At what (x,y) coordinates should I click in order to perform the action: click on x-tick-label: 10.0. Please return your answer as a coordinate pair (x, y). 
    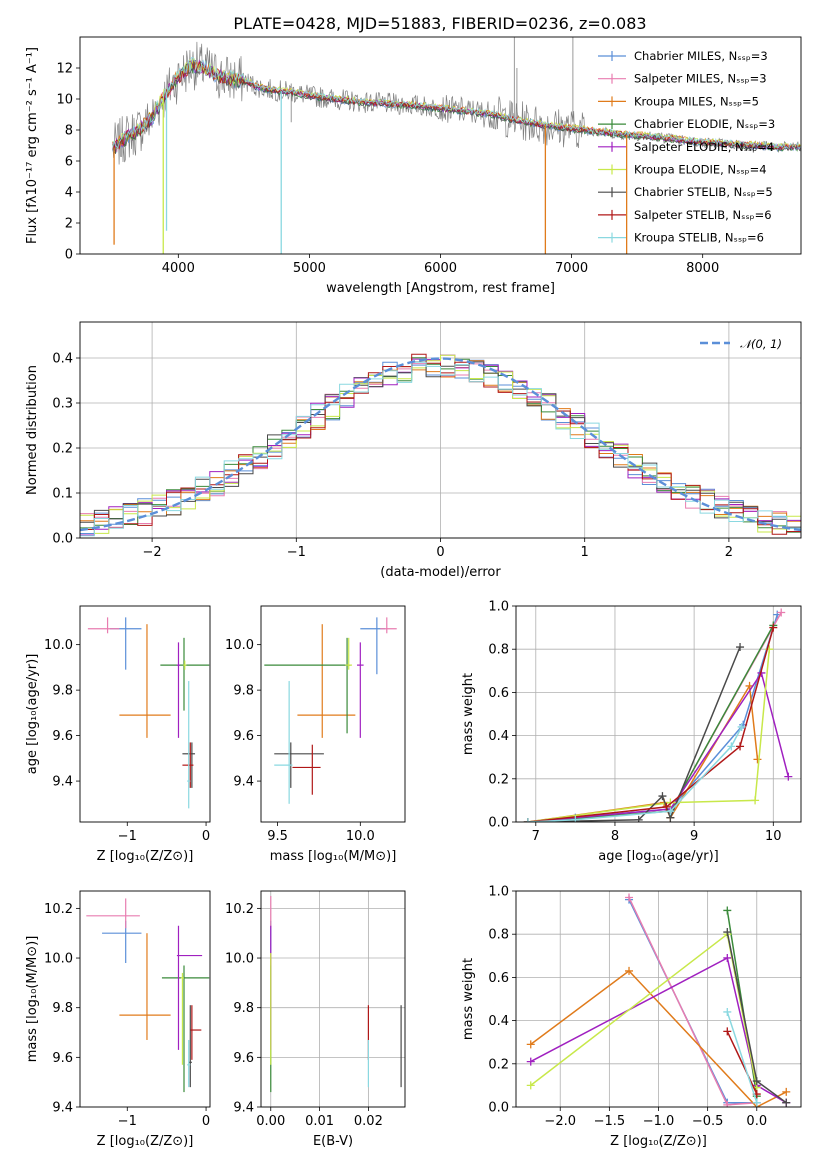
    Looking at the image, I should click on (360, 836).